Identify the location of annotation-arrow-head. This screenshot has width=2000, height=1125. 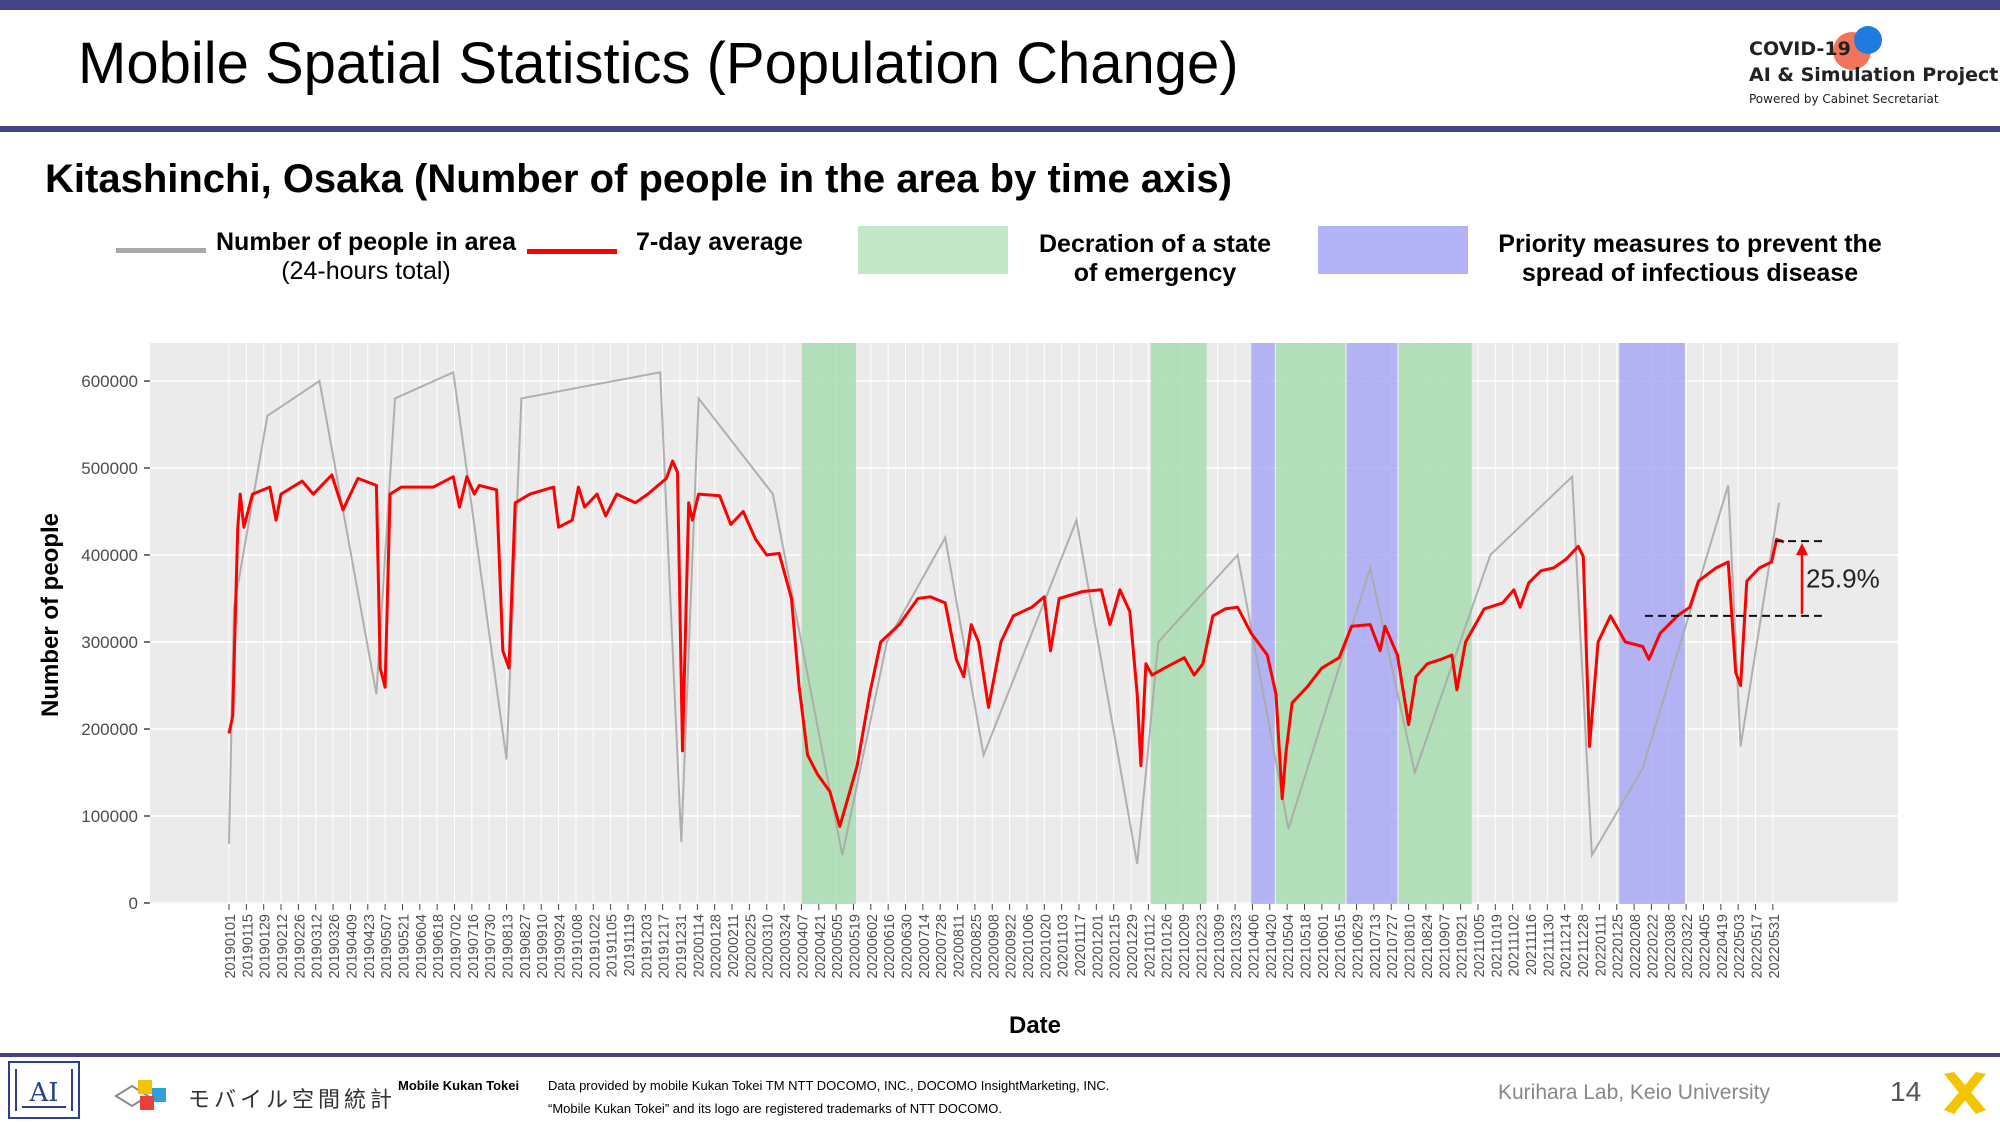
(1802, 549).